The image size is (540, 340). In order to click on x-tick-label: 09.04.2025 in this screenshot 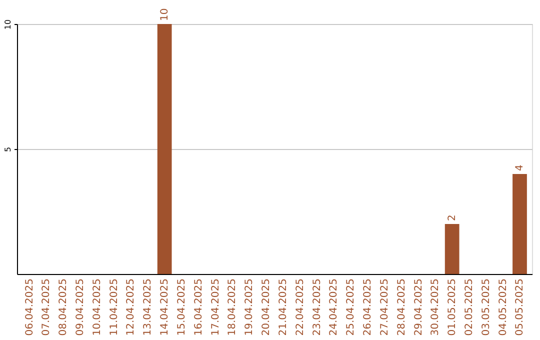, I will do `click(80, 307)`.